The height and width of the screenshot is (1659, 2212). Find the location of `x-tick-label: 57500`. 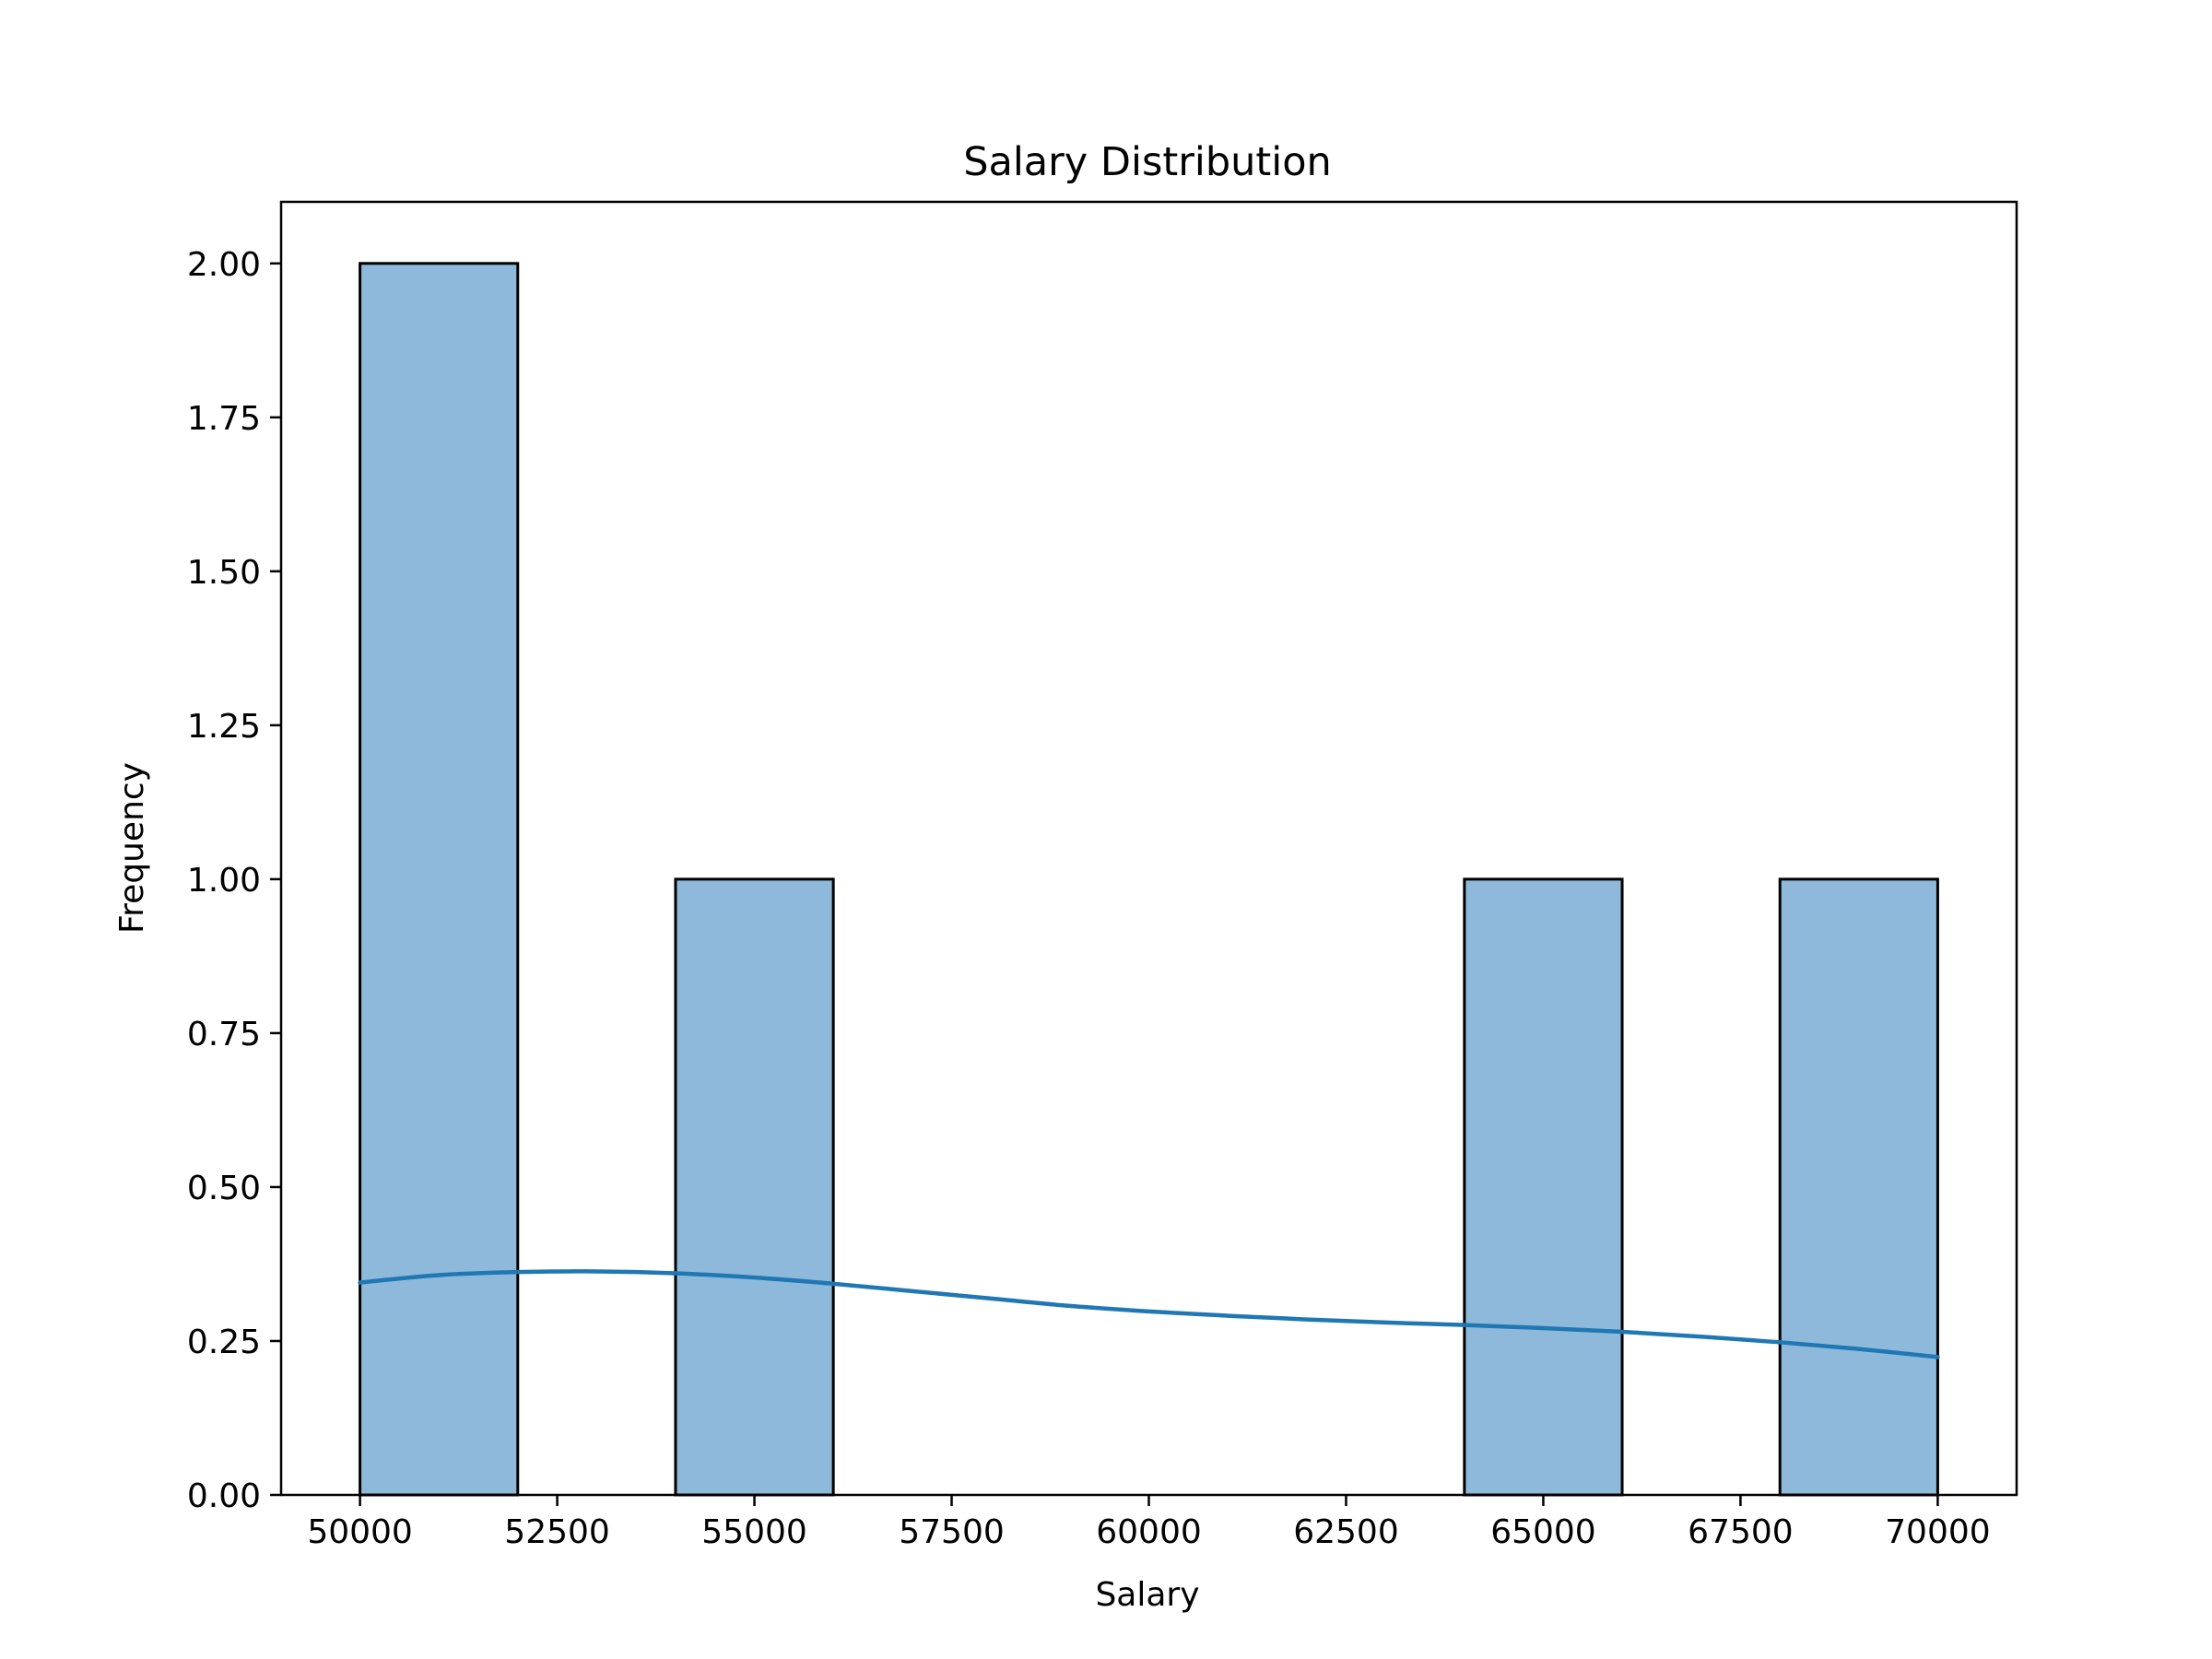

x-tick-label: 57500 is located at coordinates (952, 1532).